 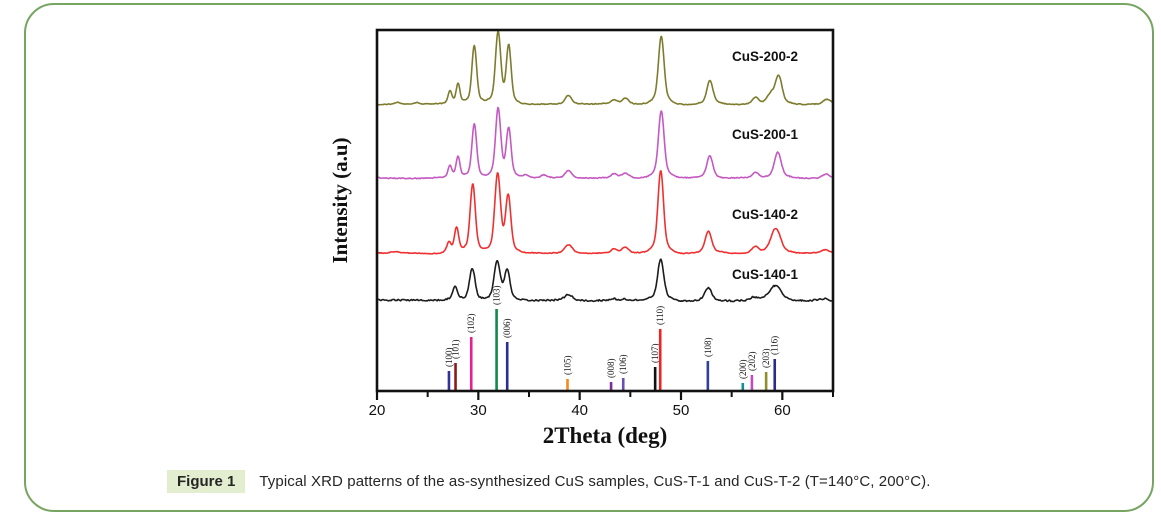 I want to click on ref-peak-label-(006): (006), so click(x=507, y=329).